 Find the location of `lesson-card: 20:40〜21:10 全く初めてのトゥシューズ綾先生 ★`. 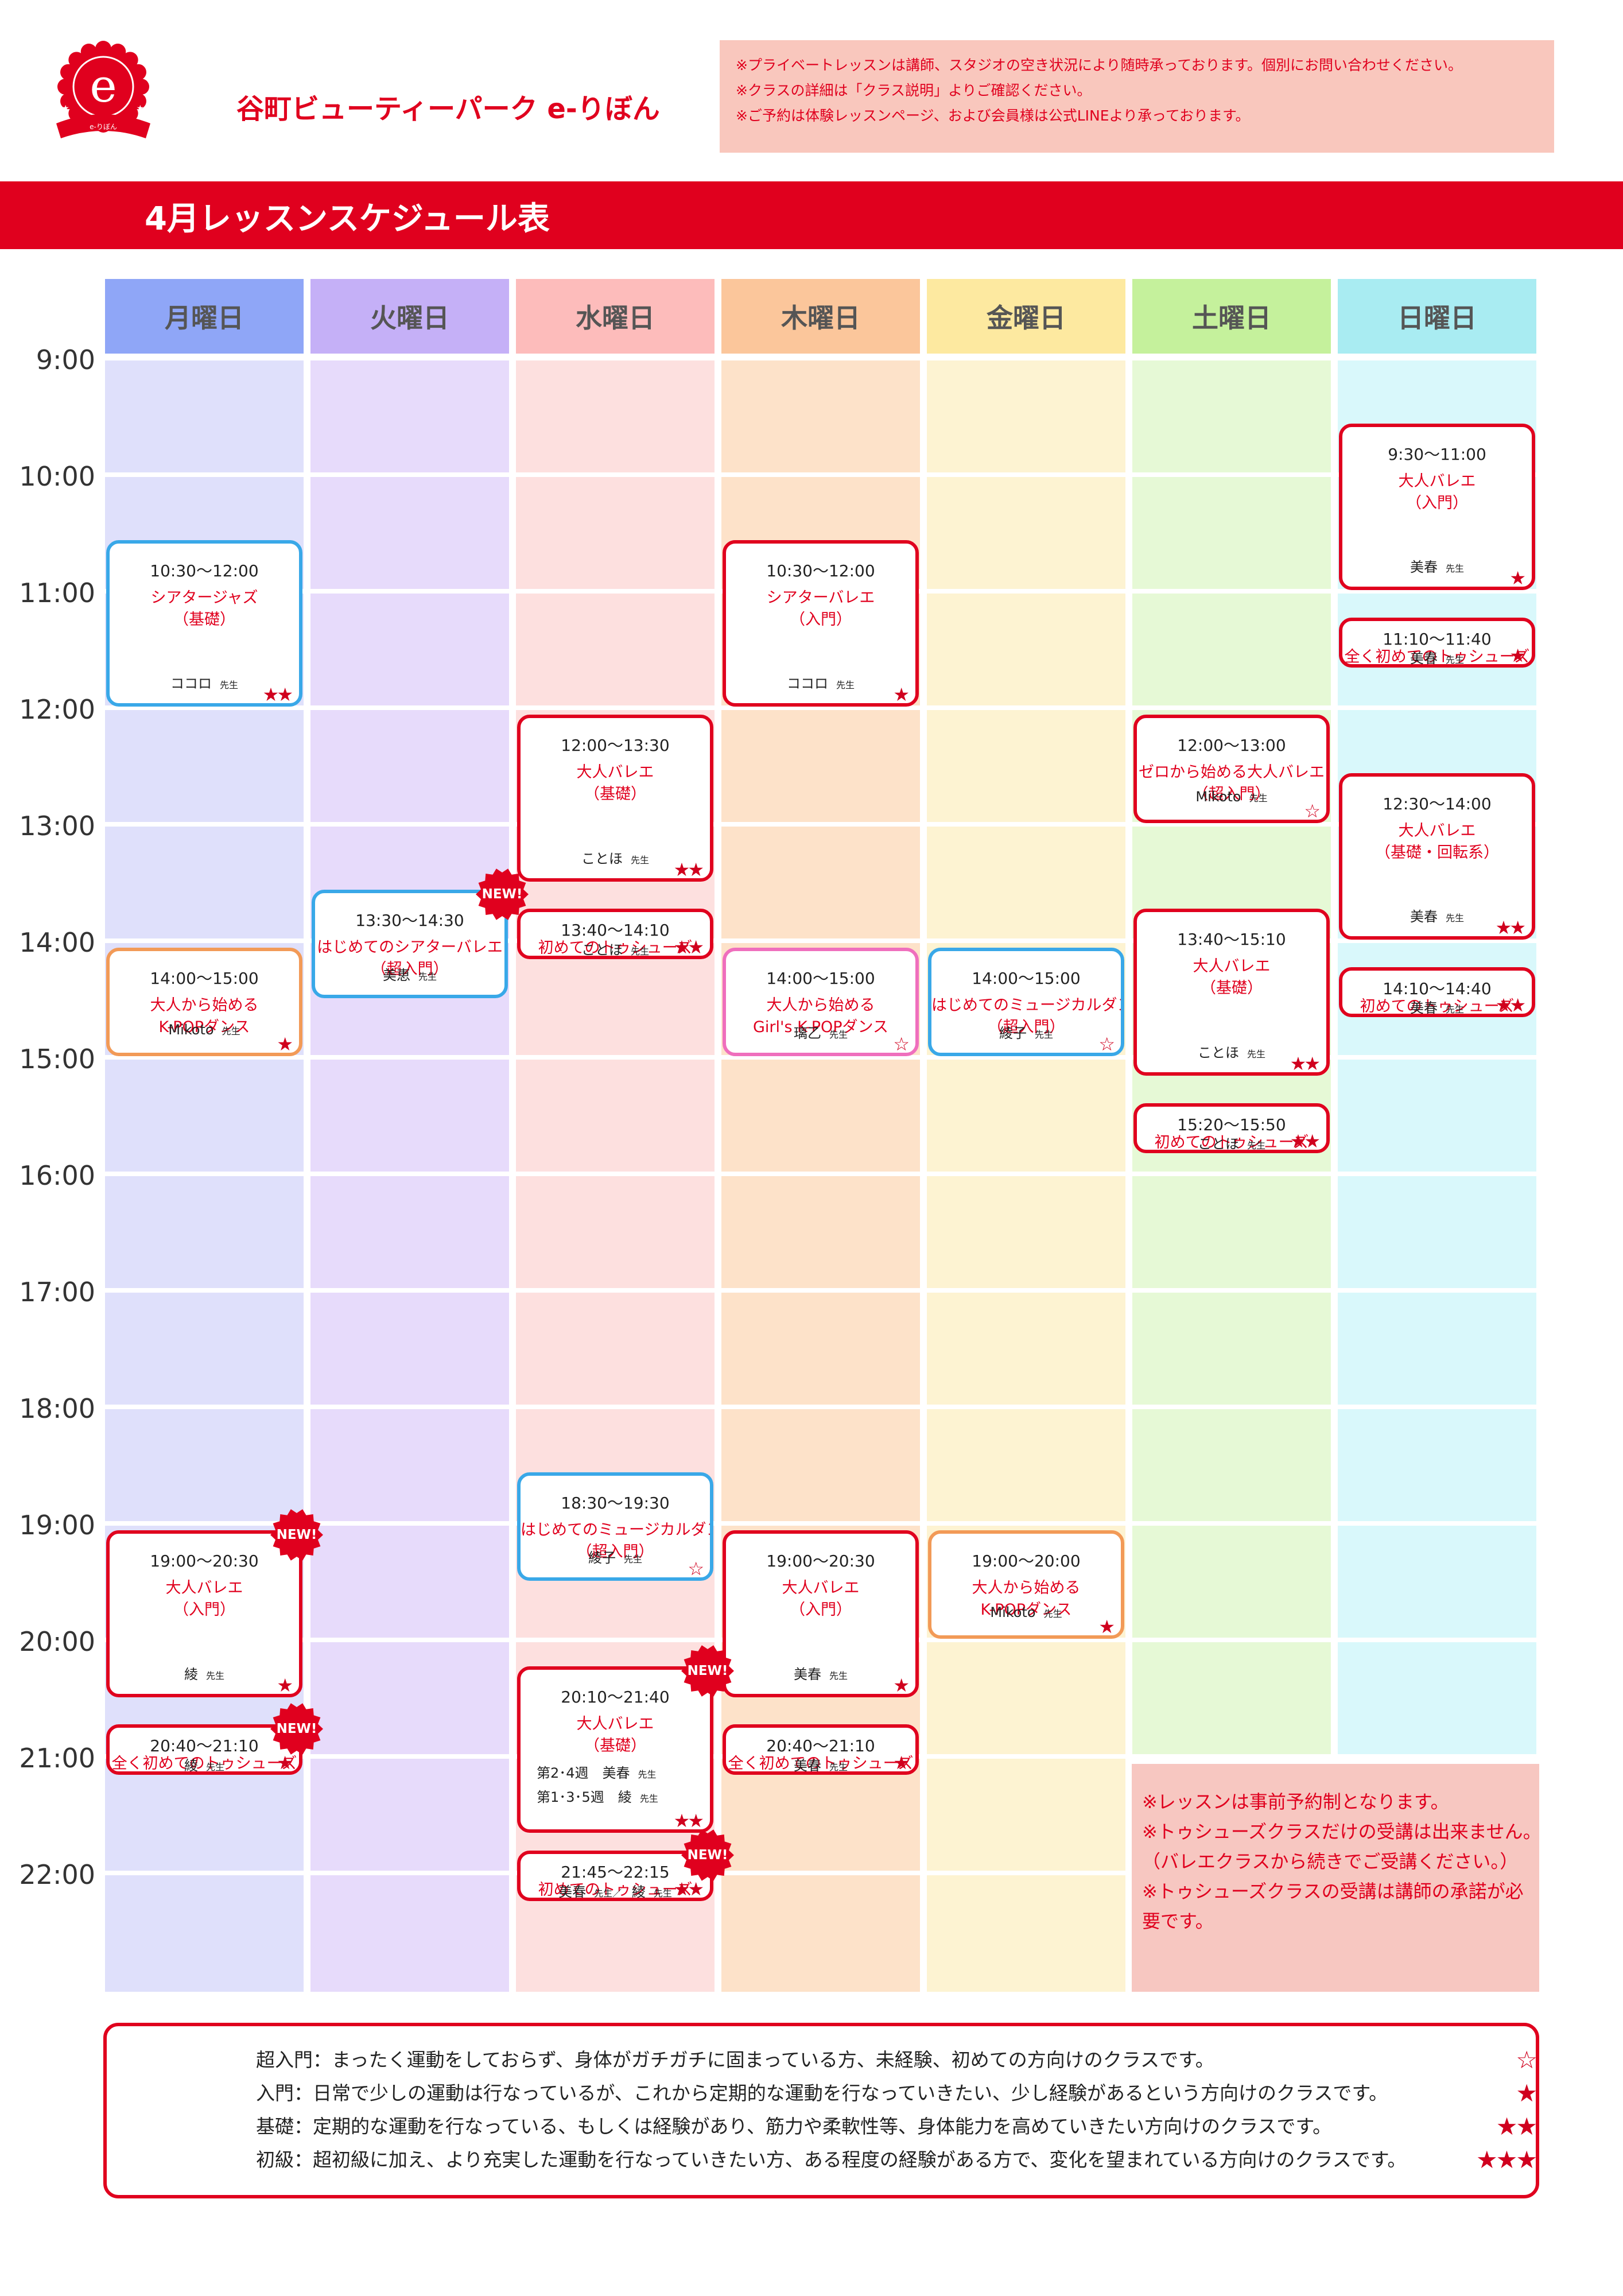

lesson-card: 20:40〜21:10 全く初めてのトゥシューズ綾先生 ★ is located at coordinates (204, 1749).